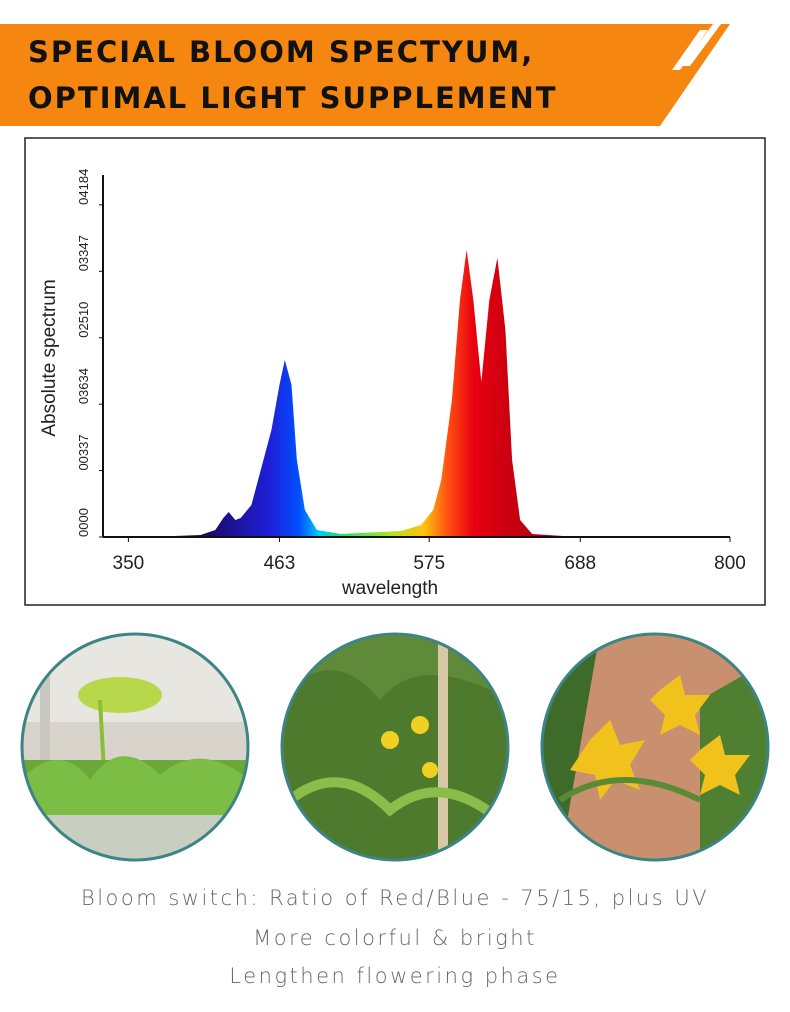 The image size is (790, 1012). Describe the element at coordinates (293, 98) in the screenshot. I see `title: OPTIMAL LIGHT SUPPLEMENT` at that location.